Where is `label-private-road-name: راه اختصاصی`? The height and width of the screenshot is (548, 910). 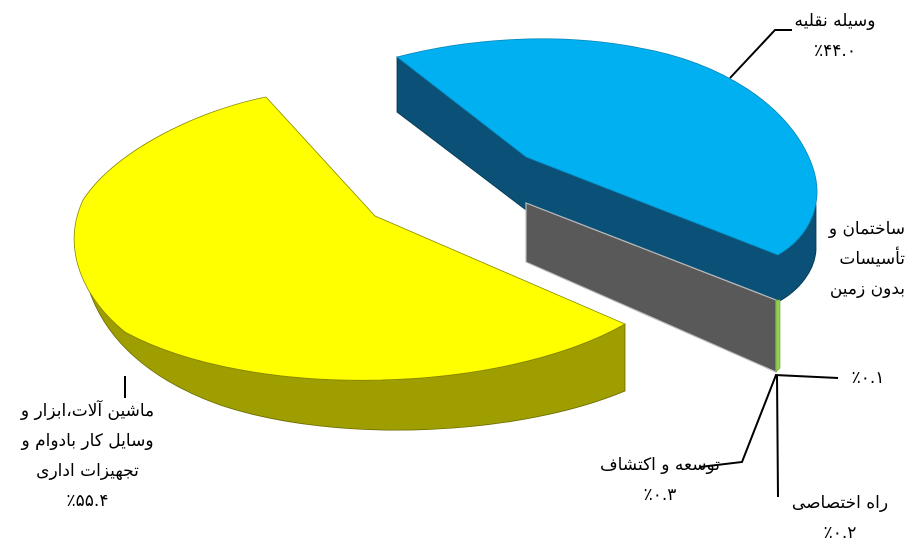
label-private-road-name: راه اختصاصی is located at coordinates (840, 503).